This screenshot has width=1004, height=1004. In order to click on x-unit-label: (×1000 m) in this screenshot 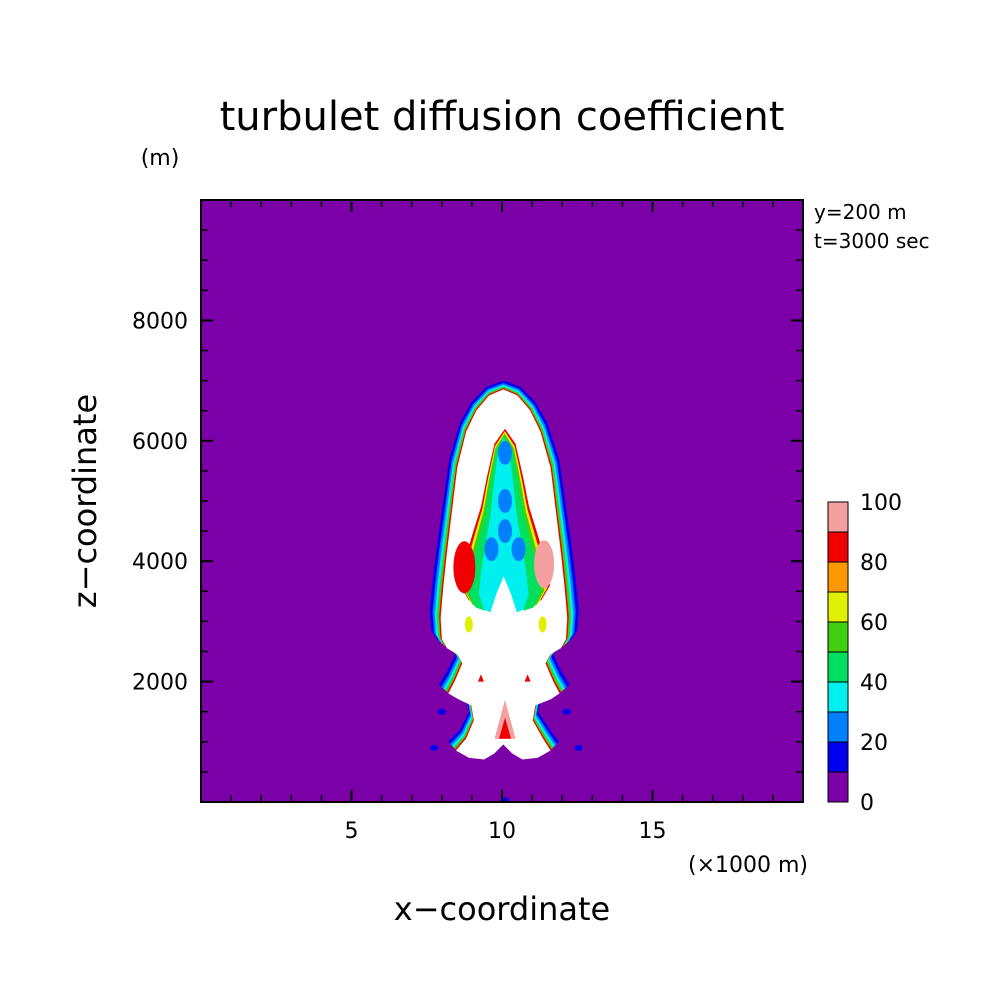, I will do `click(748, 865)`.